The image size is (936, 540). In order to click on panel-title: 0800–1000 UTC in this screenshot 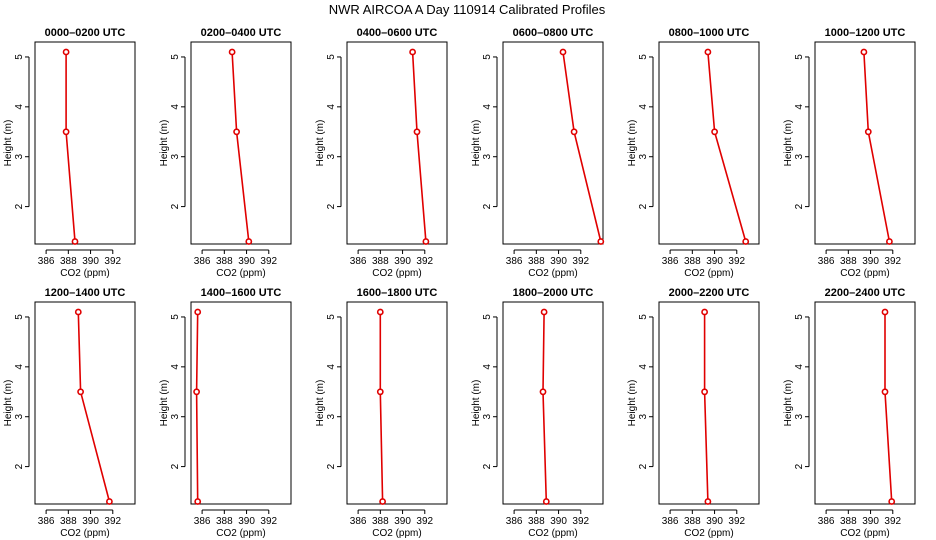, I will do `click(709, 33)`.